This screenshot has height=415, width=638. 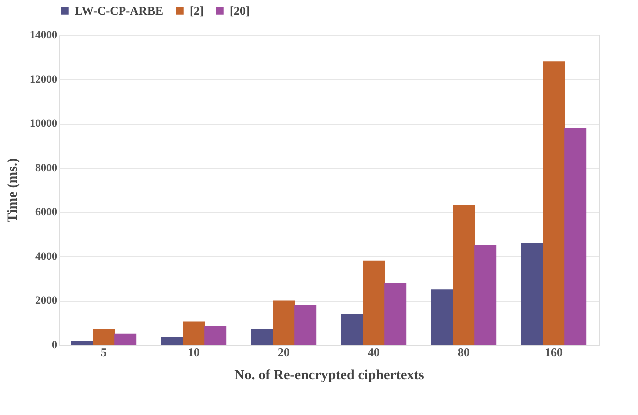 What do you see at coordinates (554, 353) in the screenshot?
I see `x-tick-label: 160` at bounding box center [554, 353].